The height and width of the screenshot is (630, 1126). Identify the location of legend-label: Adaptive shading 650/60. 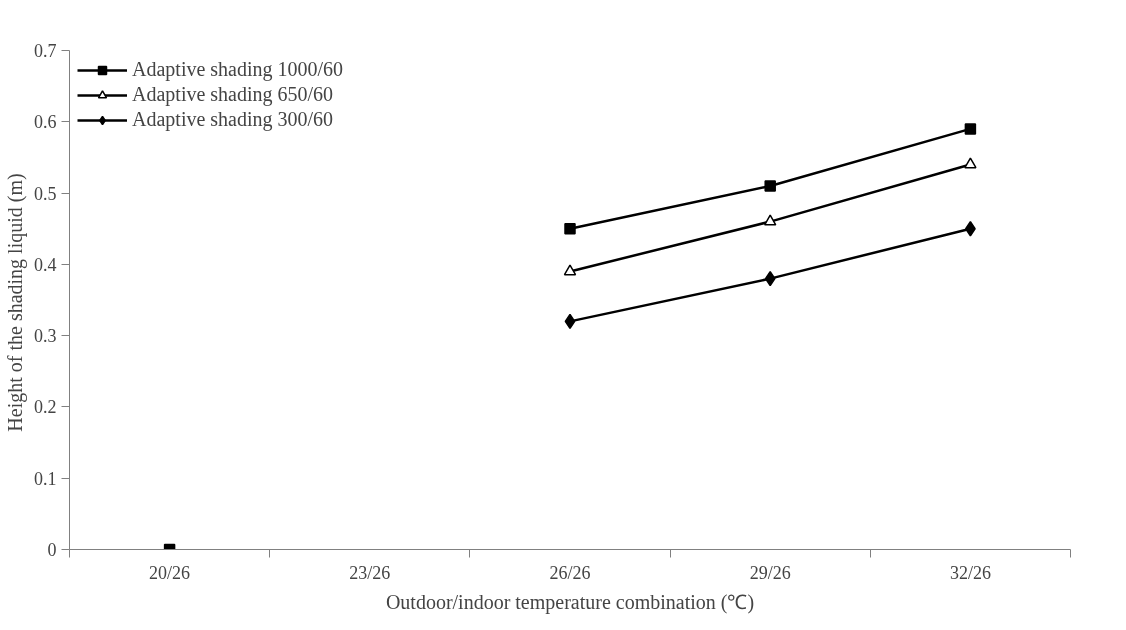
(233, 94).